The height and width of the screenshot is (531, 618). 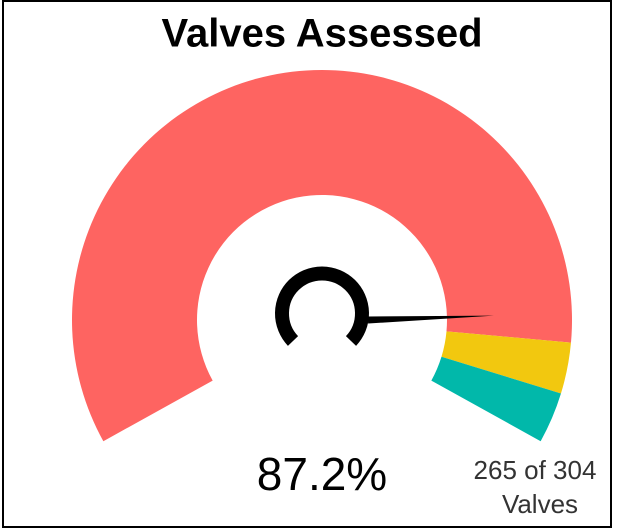 I want to click on hub, so click(x=322, y=306).